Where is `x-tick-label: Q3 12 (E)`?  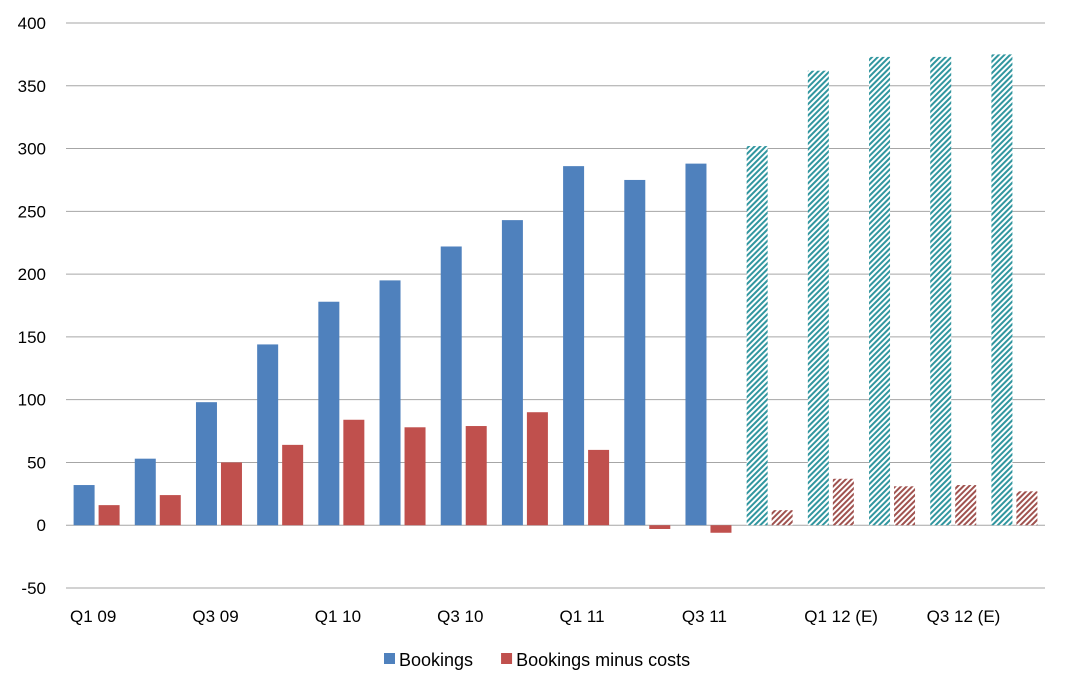
x-tick-label: Q3 12 (E) is located at coordinates (964, 616).